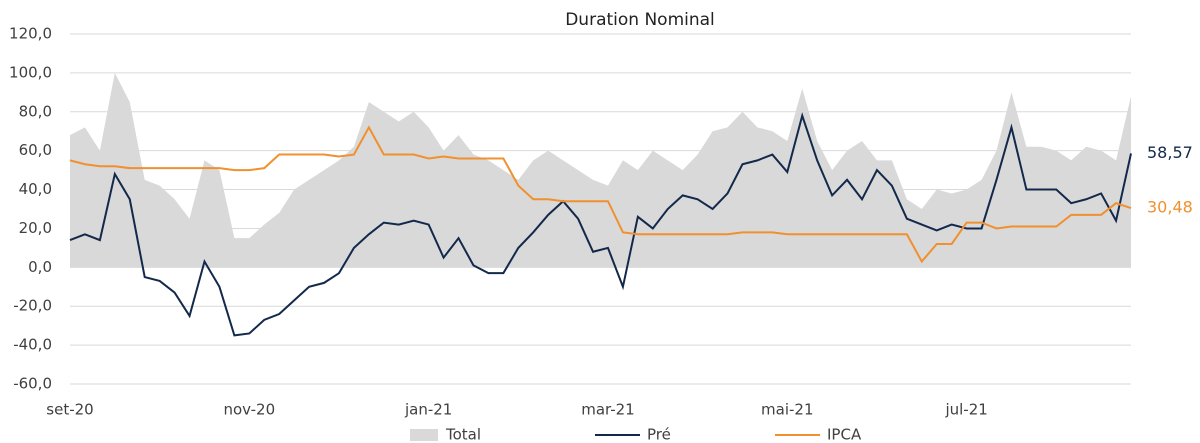 The width and height of the screenshot is (1200, 443). What do you see at coordinates (32, 384) in the screenshot?
I see `y-tick-label: -60,0` at bounding box center [32, 384].